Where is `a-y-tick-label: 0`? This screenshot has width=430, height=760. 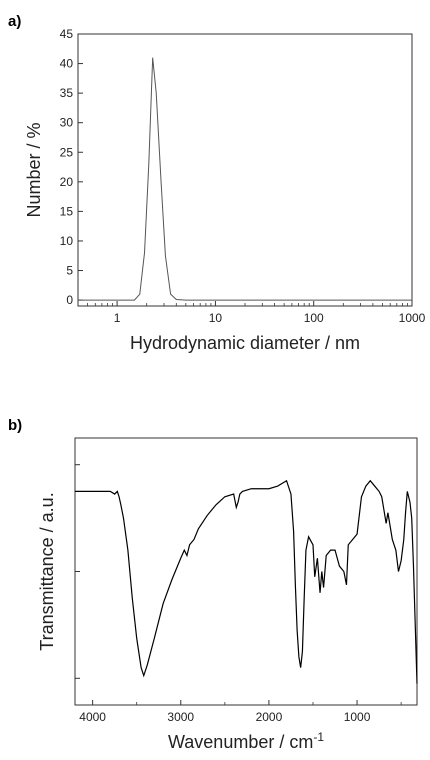
a-y-tick-label: 0 is located at coordinates (69, 300).